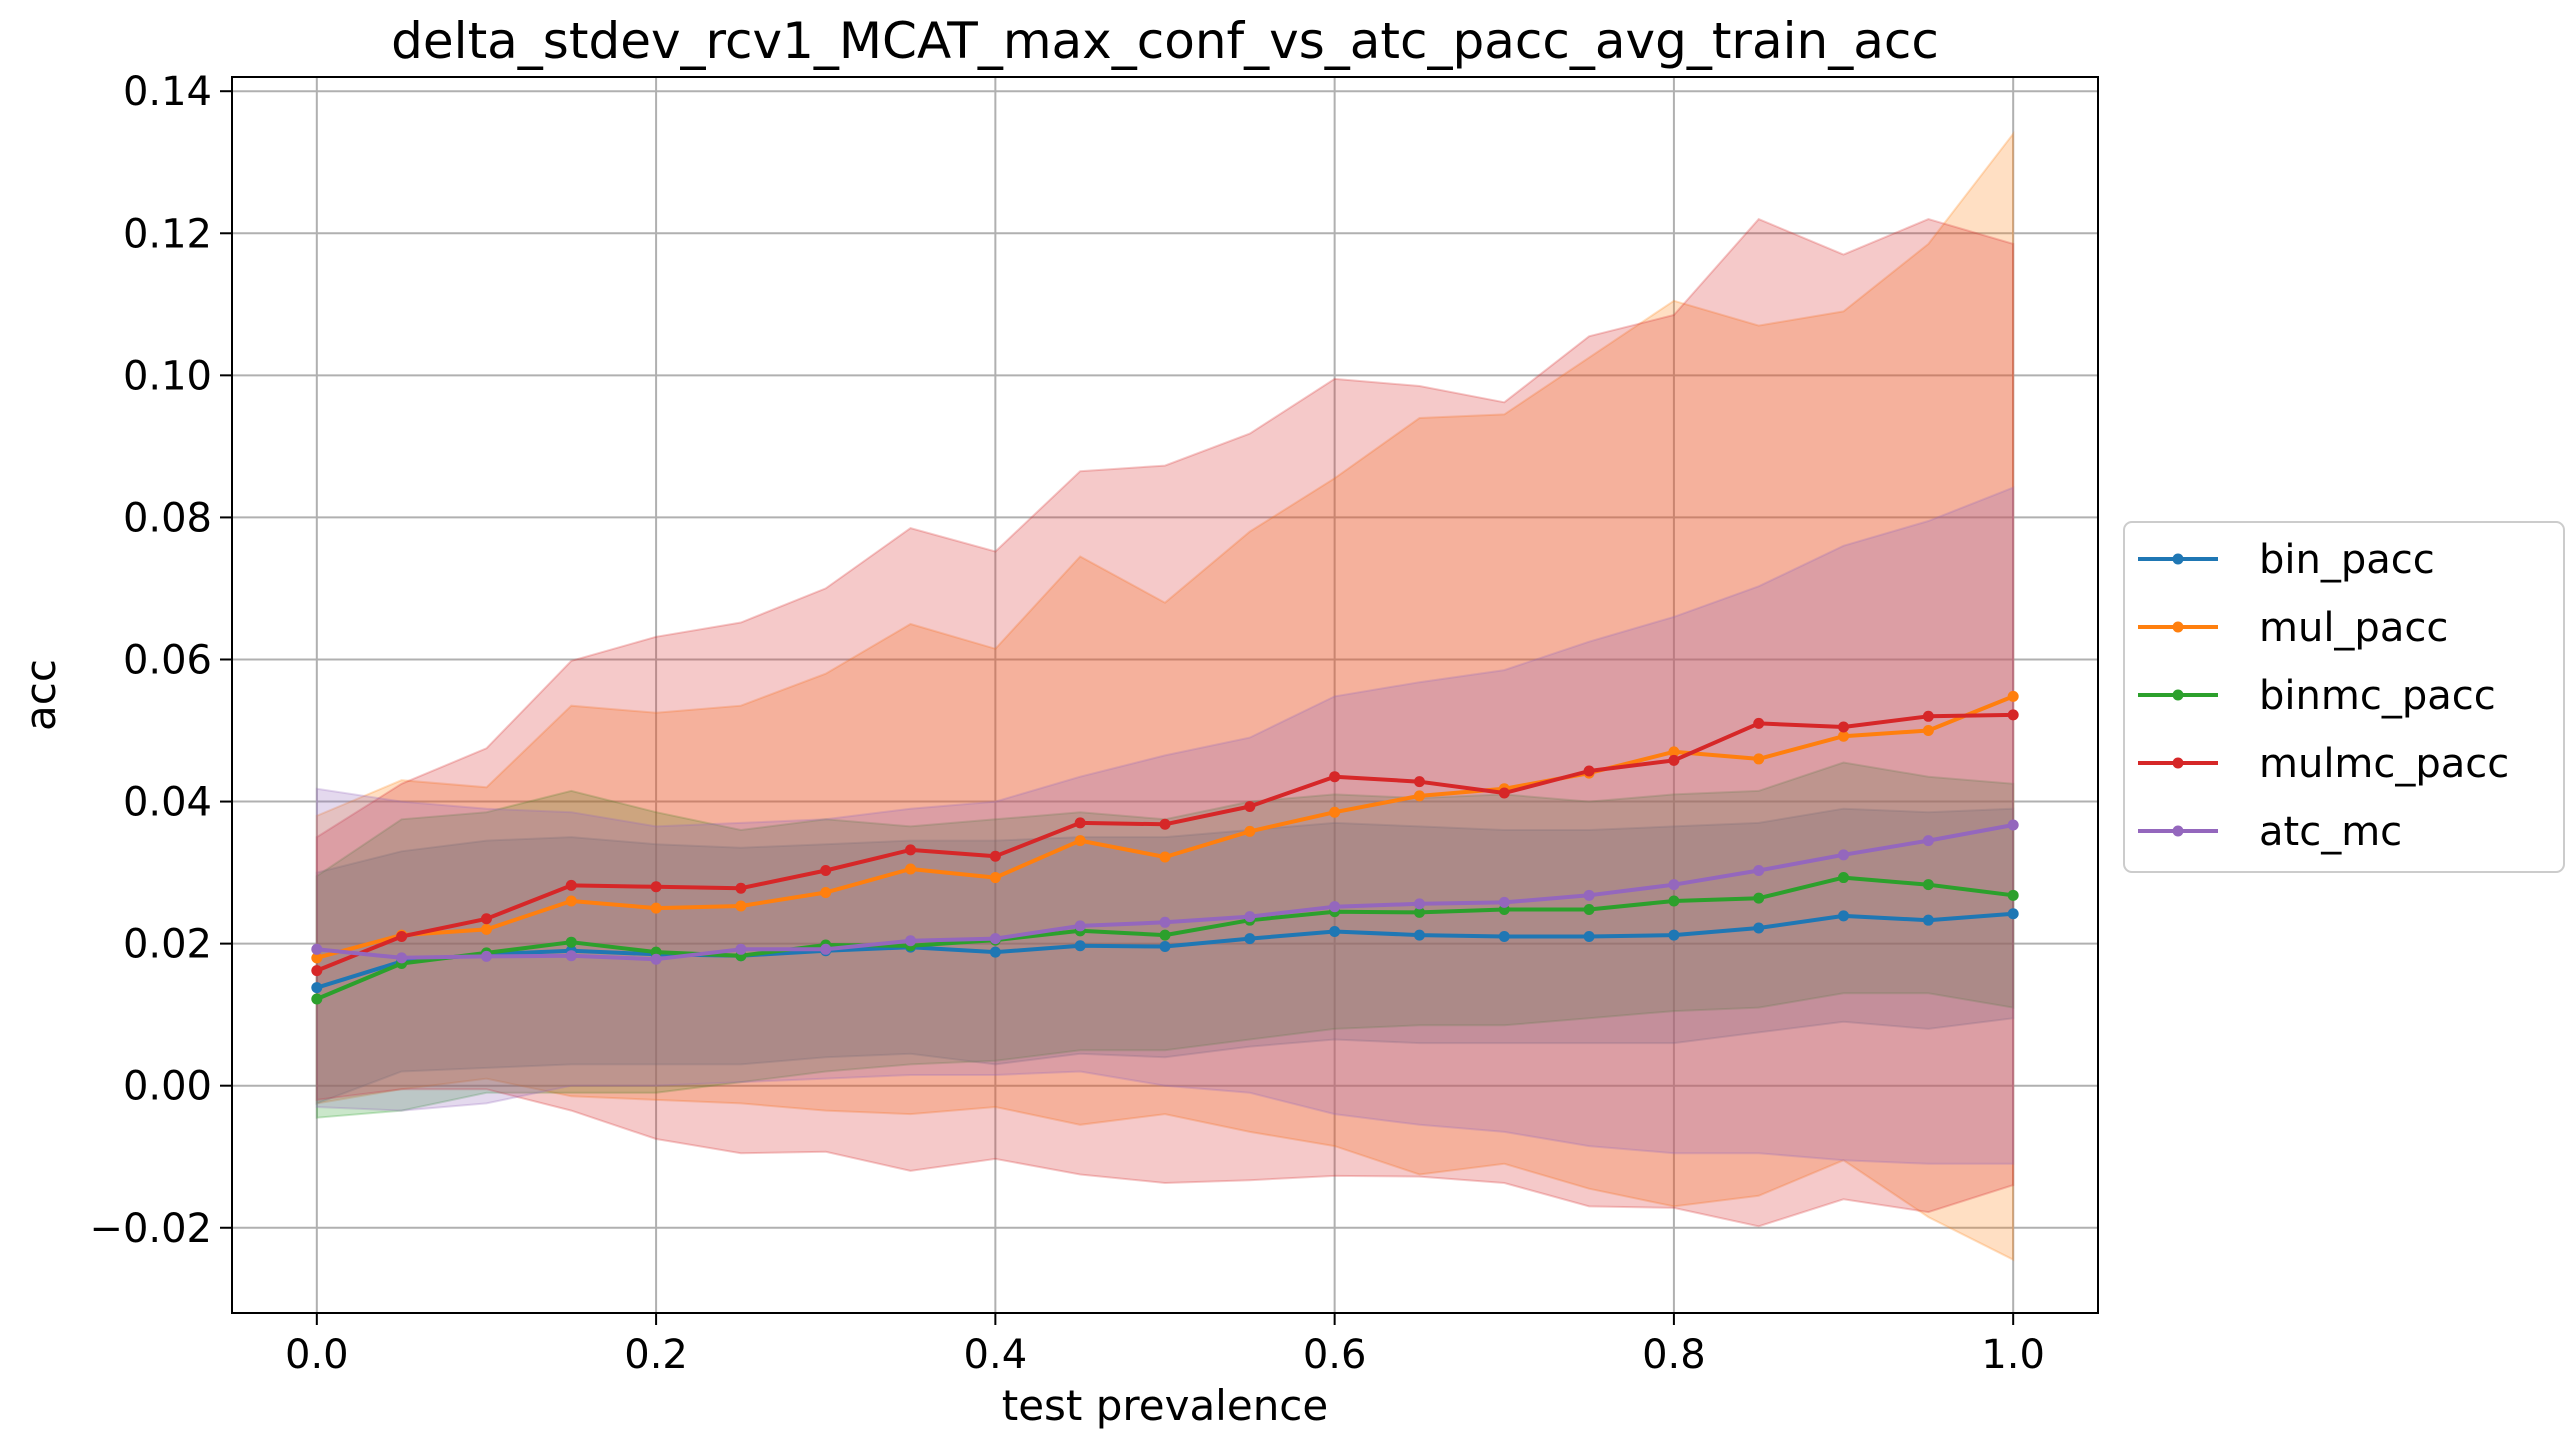 The image size is (2570, 1446). What do you see at coordinates (2013, 1355) in the screenshot?
I see `x-tick-label: 1.0` at bounding box center [2013, 1355].